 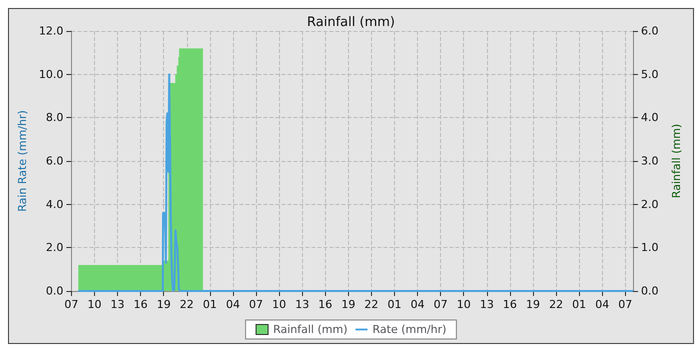 I want to click on y2-tick-label: 1.0, so click(x=649, y=247).